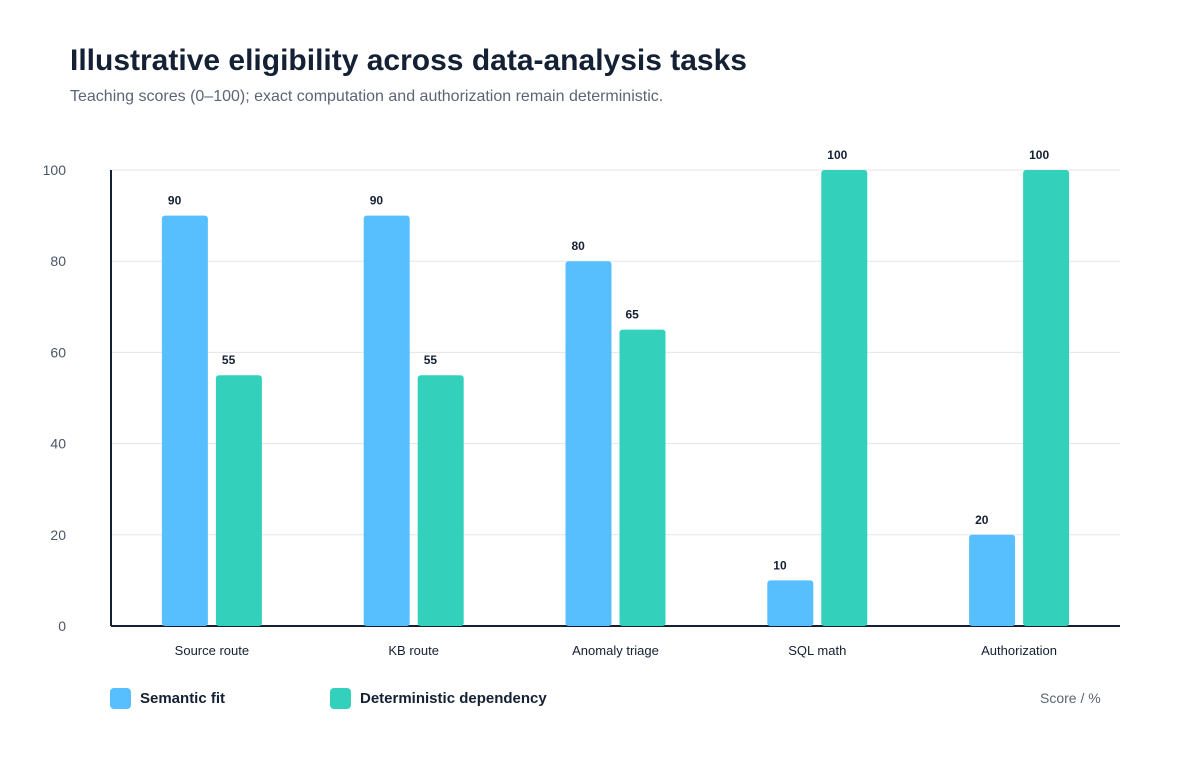 The image size is (1200, 760). I want to click on x-tick-label-sql-math: SQL math, so click(817, 650).